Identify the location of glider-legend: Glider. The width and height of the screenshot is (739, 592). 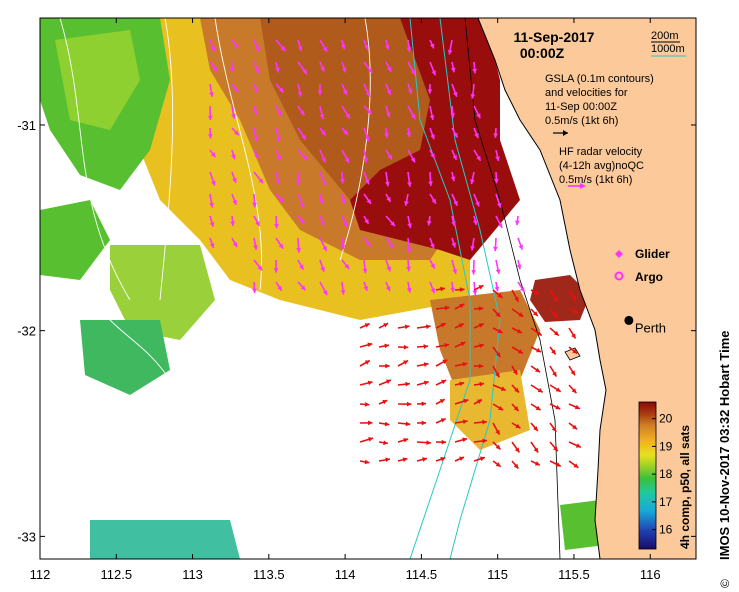
(642, 254).